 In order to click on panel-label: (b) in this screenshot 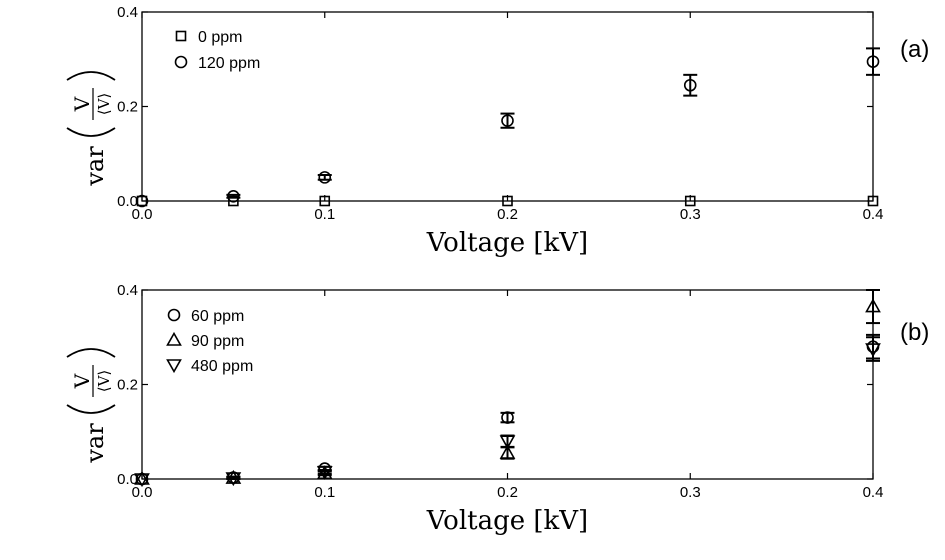, I will do `click(914, 332)`.